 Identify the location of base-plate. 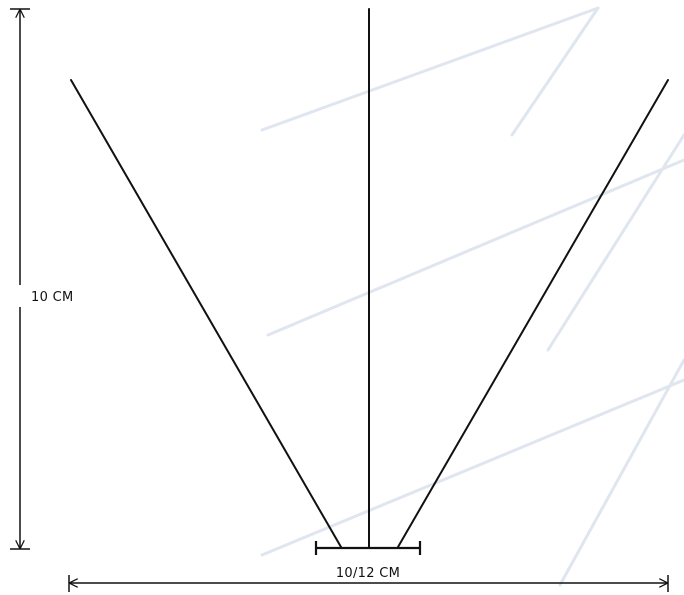
(368, 548).